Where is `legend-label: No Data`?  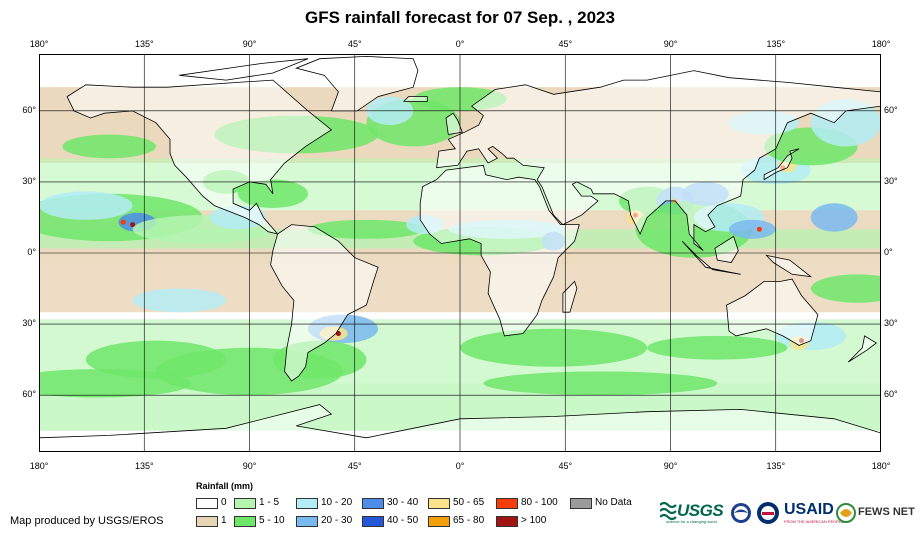
legend-label: No Data is located at coordinates (613, 502).